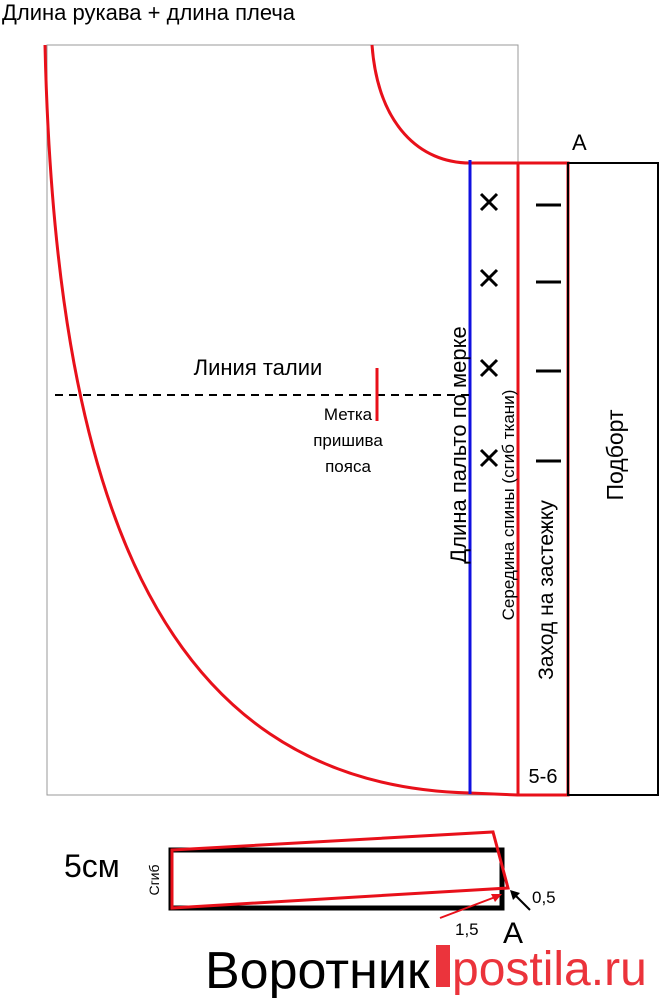  Describe the element at coordinates (543, 479) in the screenshot. I see `overlap-strip` at that location.